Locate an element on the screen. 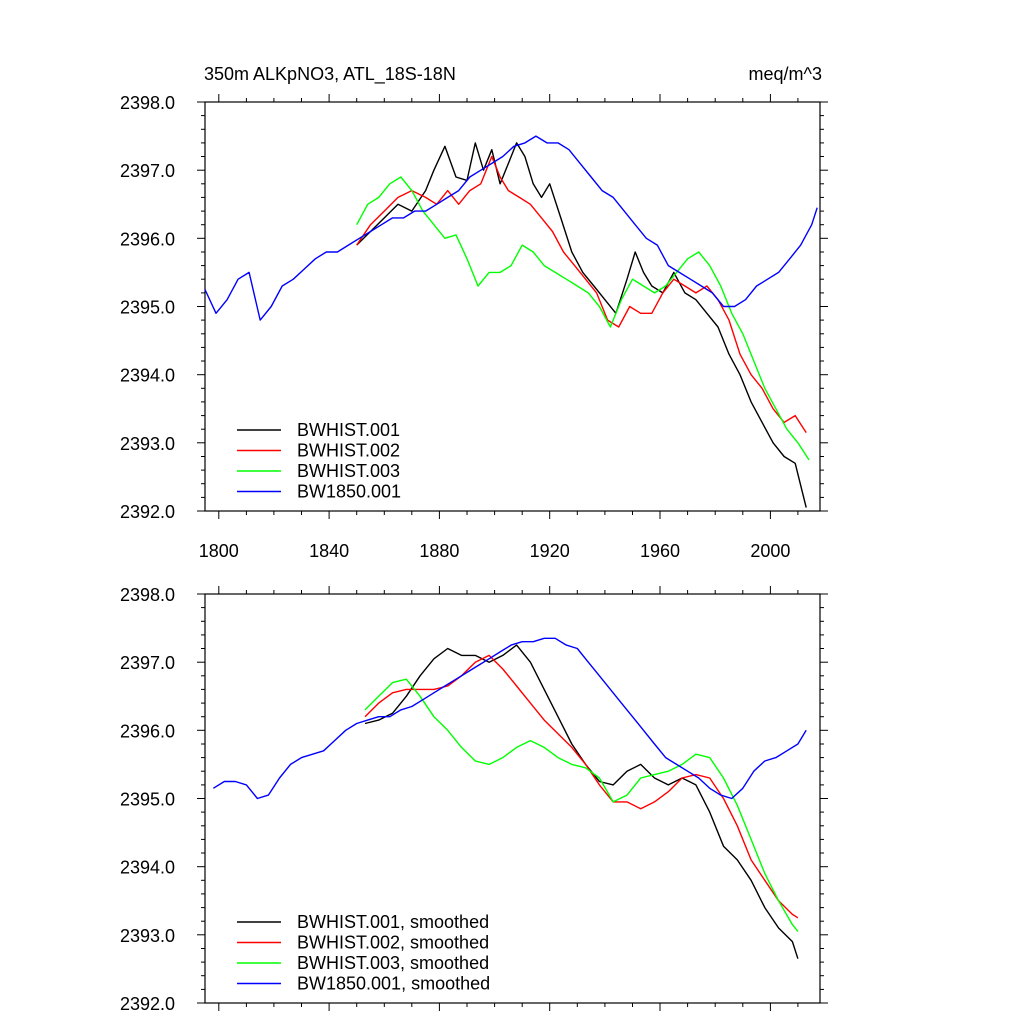 The image size is (1024, 1024). x-tick-label: 1960 is located at coordinates (660, 551).